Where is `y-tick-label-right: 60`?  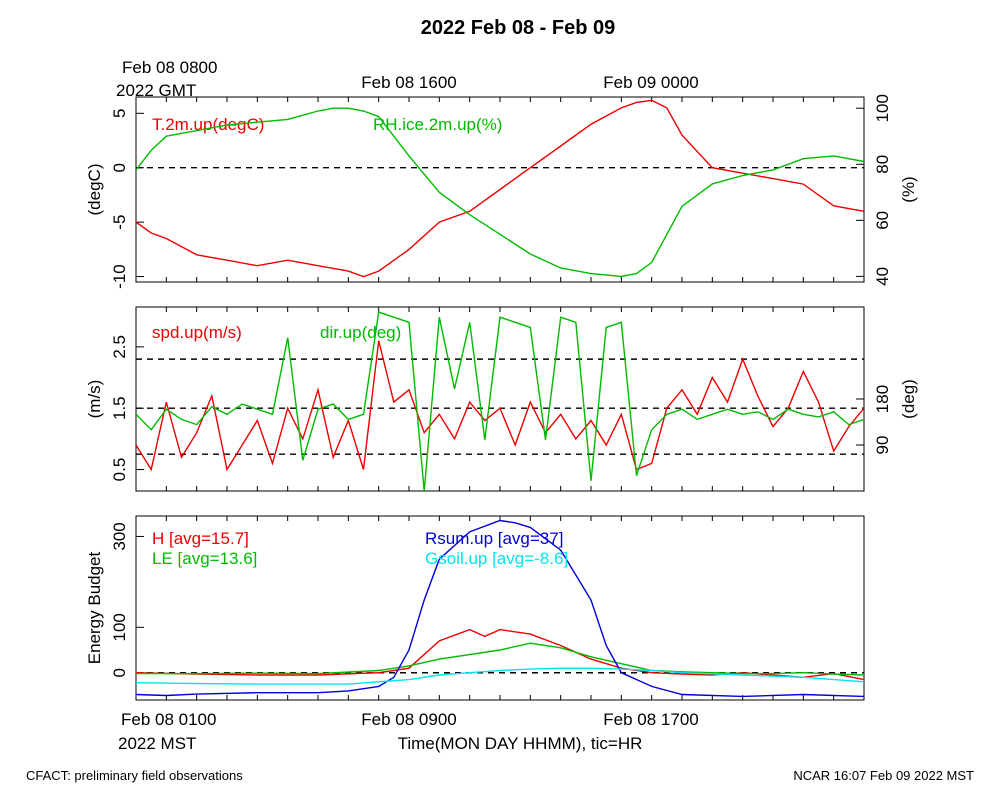
y-tick-label-right: 60 is located at coordinates (882, 220).